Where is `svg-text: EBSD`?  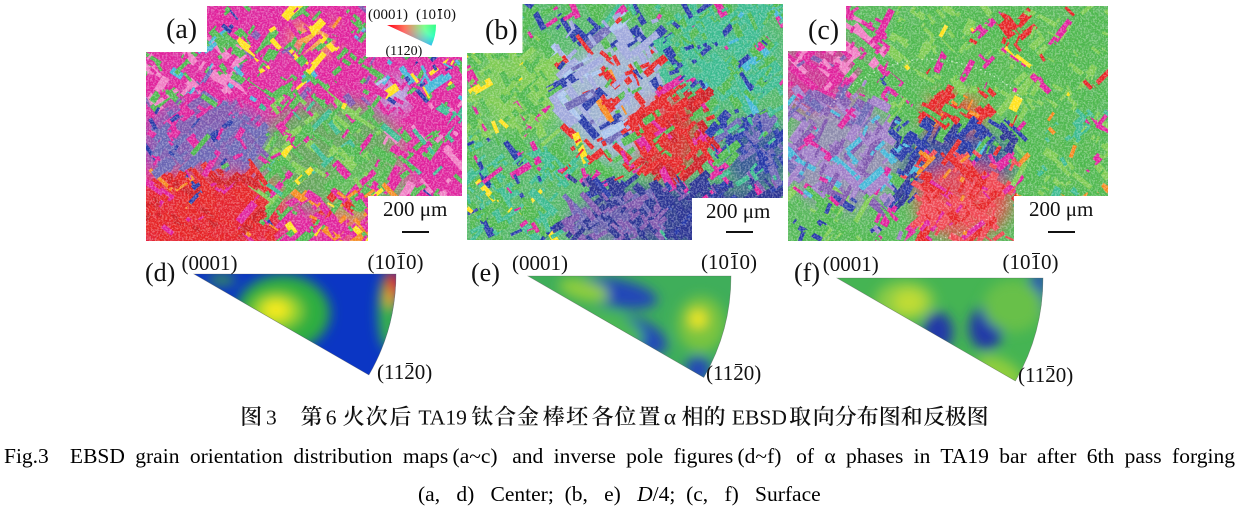
svg-text: EBSD is located at coordinates (759, 418).